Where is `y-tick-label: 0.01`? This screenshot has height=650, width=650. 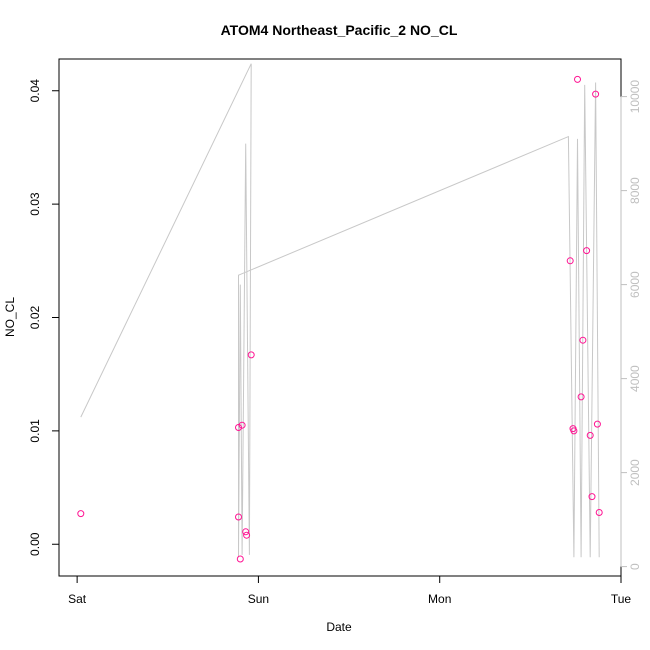
y-tick-label: 0.01 is located at coordinates (35, 431).